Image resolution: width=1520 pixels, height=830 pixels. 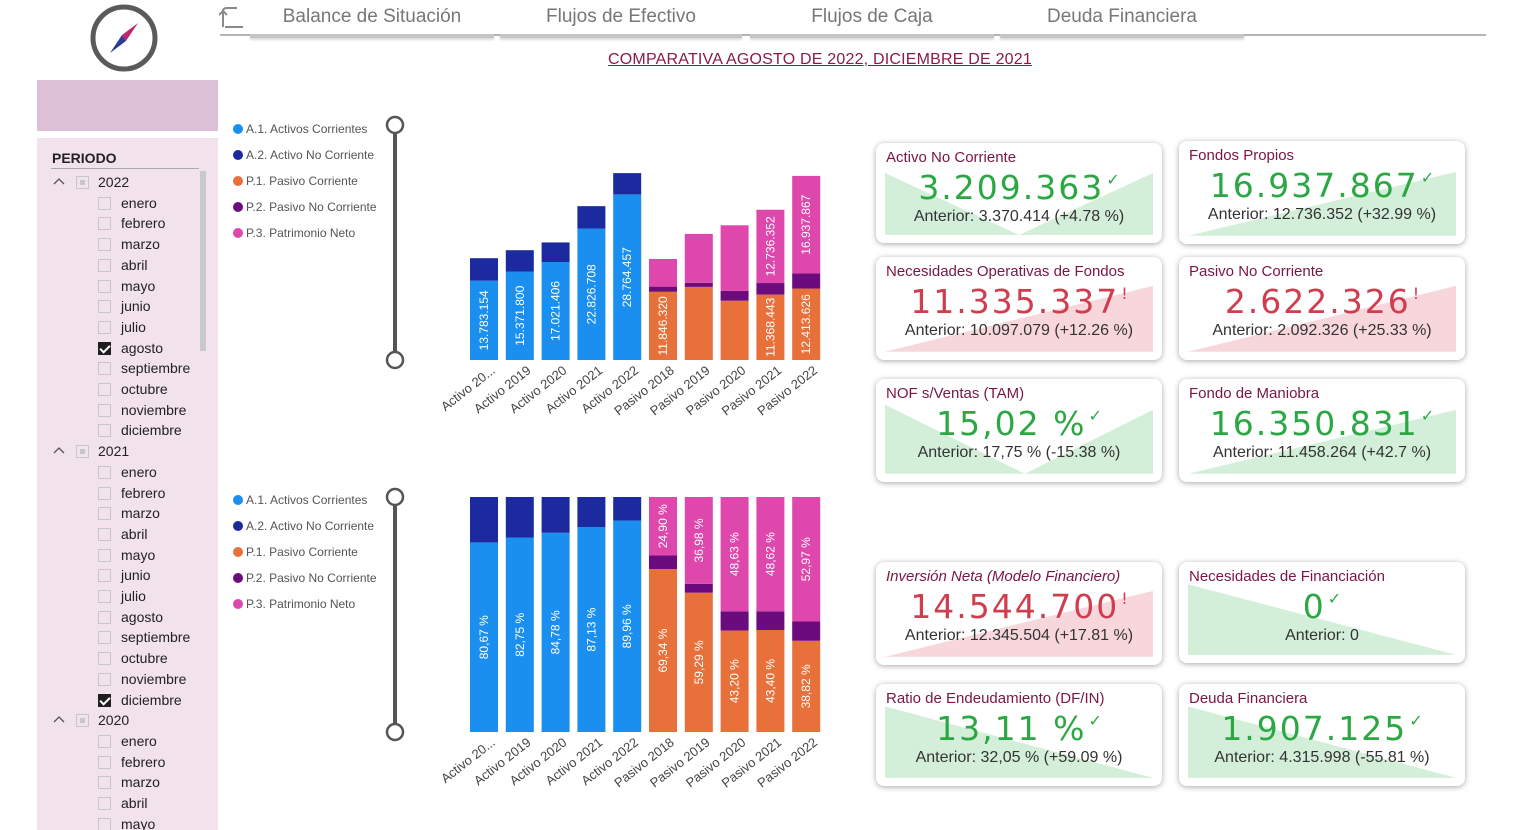 I want to click on slicer-month-item: diciembre, so click(x=117, y=431).